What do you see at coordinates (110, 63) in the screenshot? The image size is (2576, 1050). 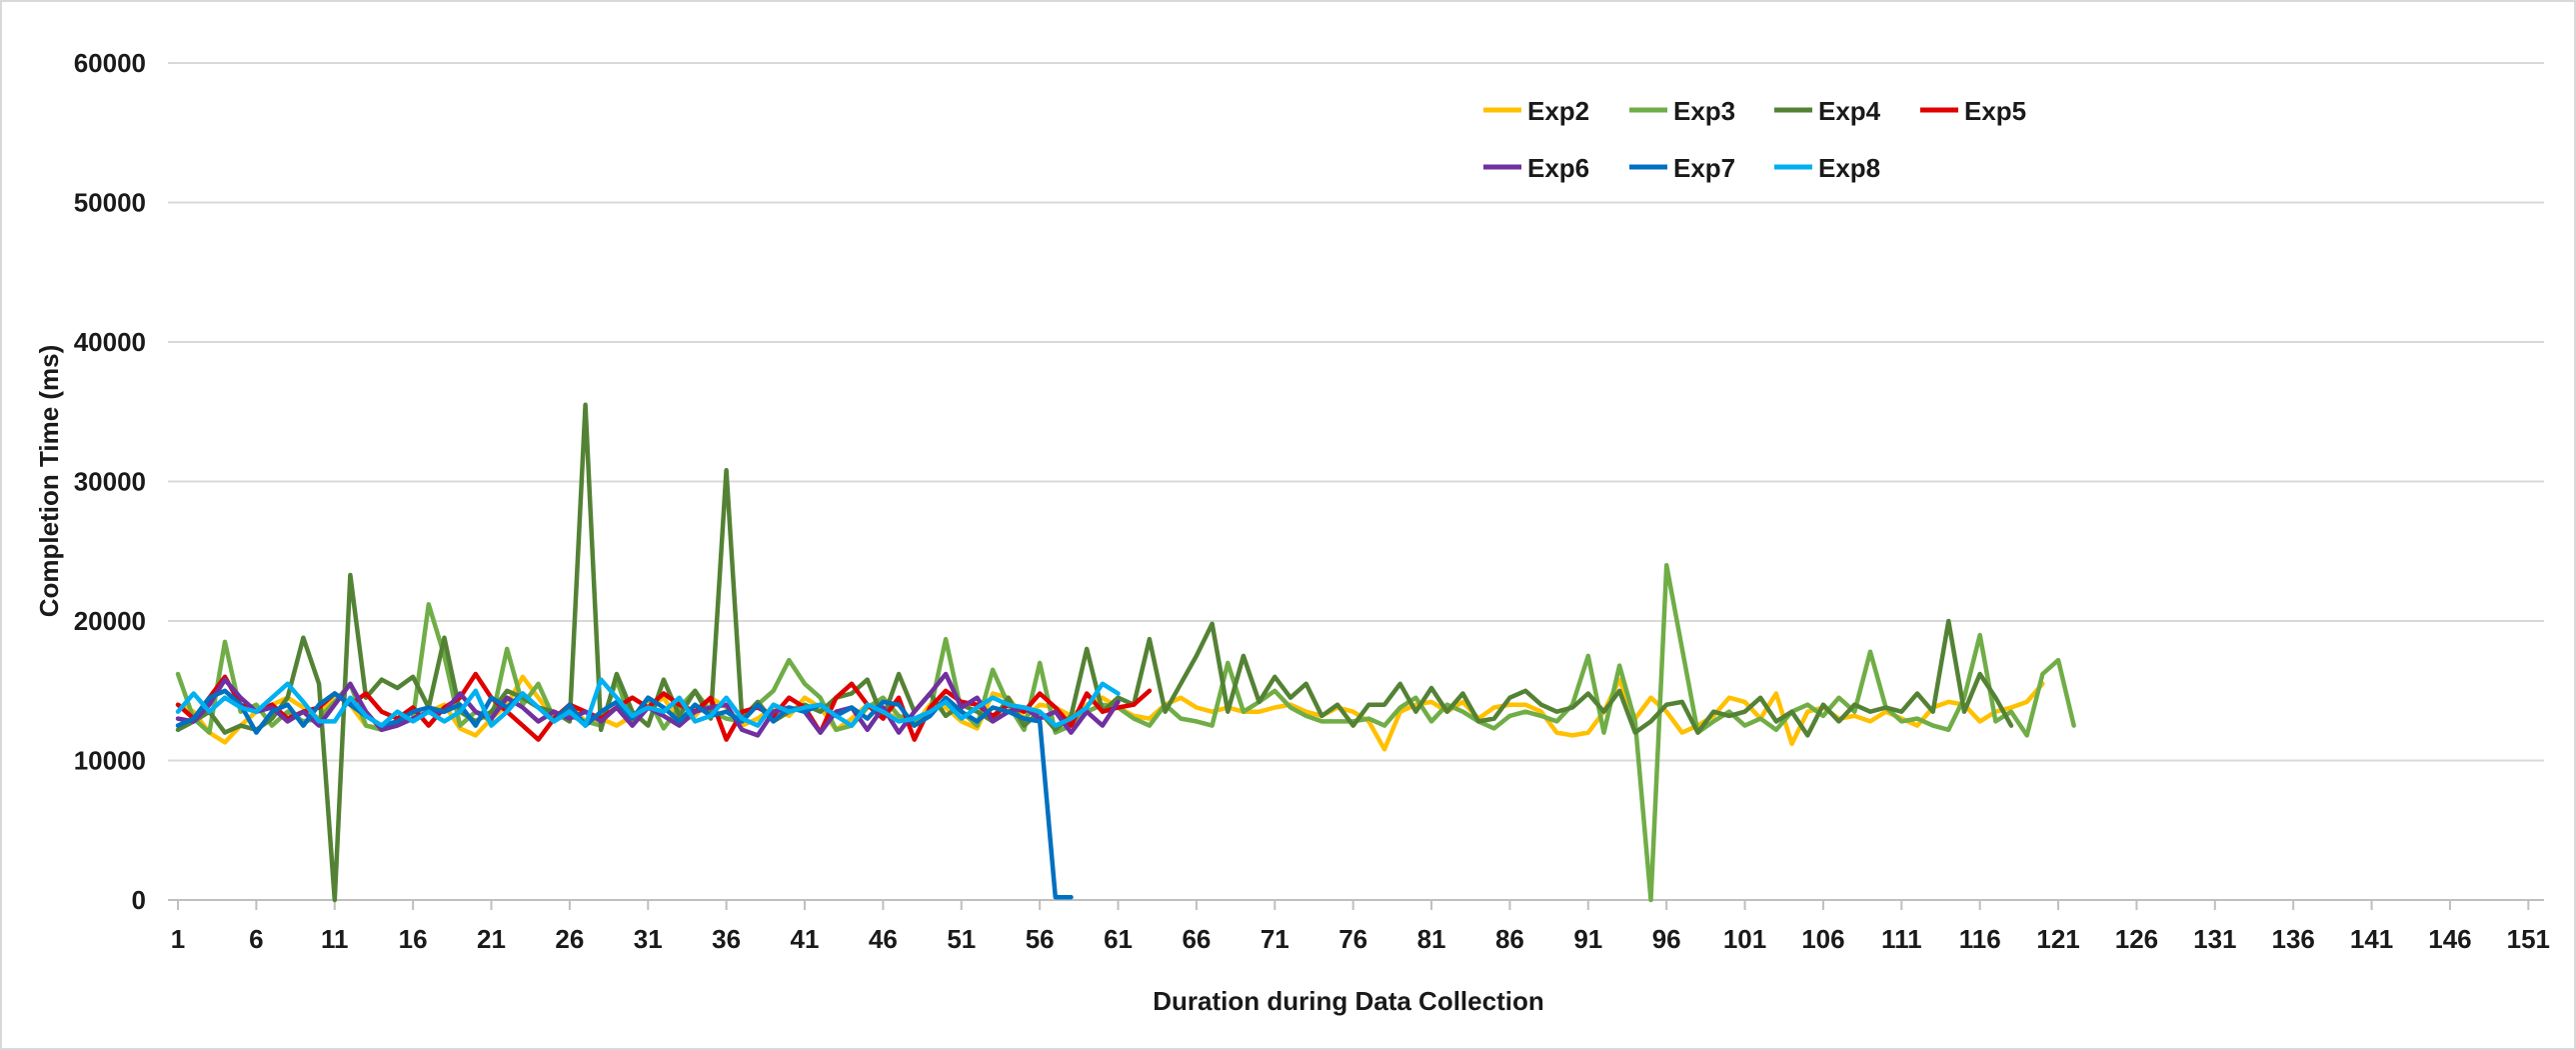 I see `y-tick-label: 60000` at bounding box center [110, 63].